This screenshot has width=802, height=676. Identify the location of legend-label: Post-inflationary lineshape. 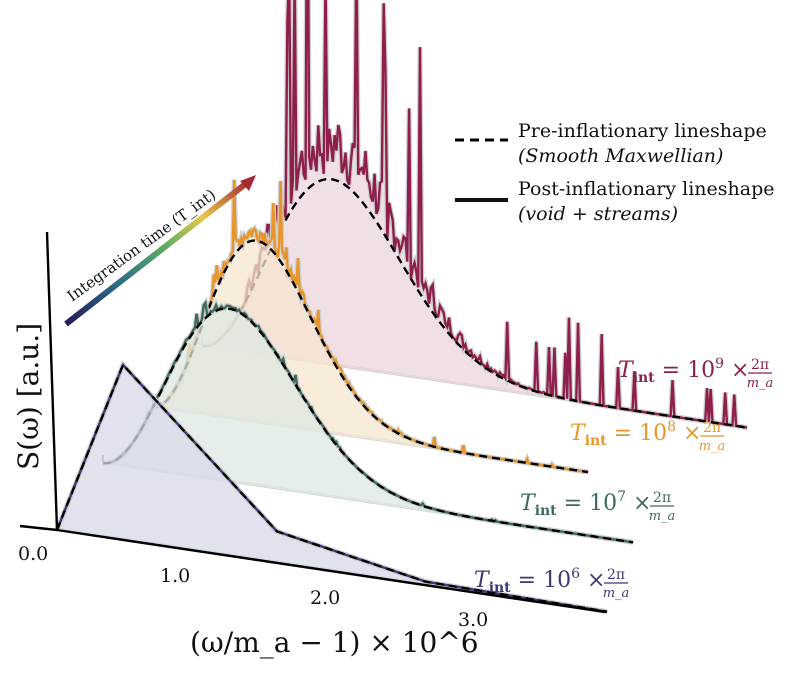
(646, 189).